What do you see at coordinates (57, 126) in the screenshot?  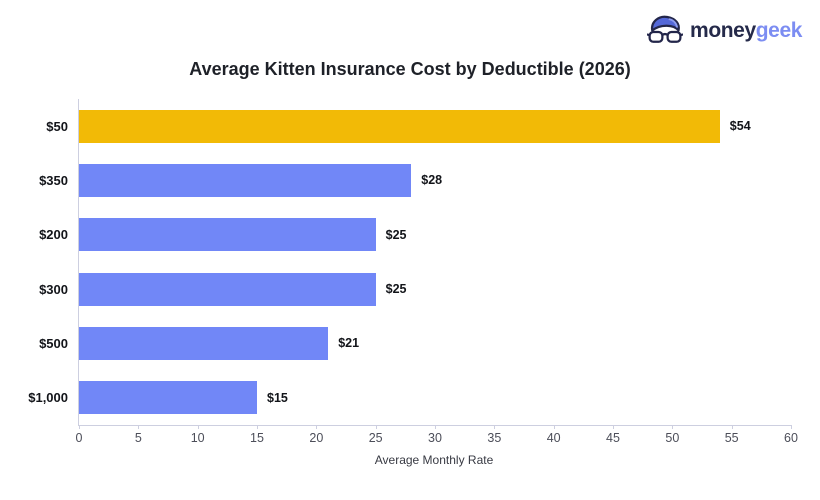 I see `category-label: $50` at bounding box center [57, 126].